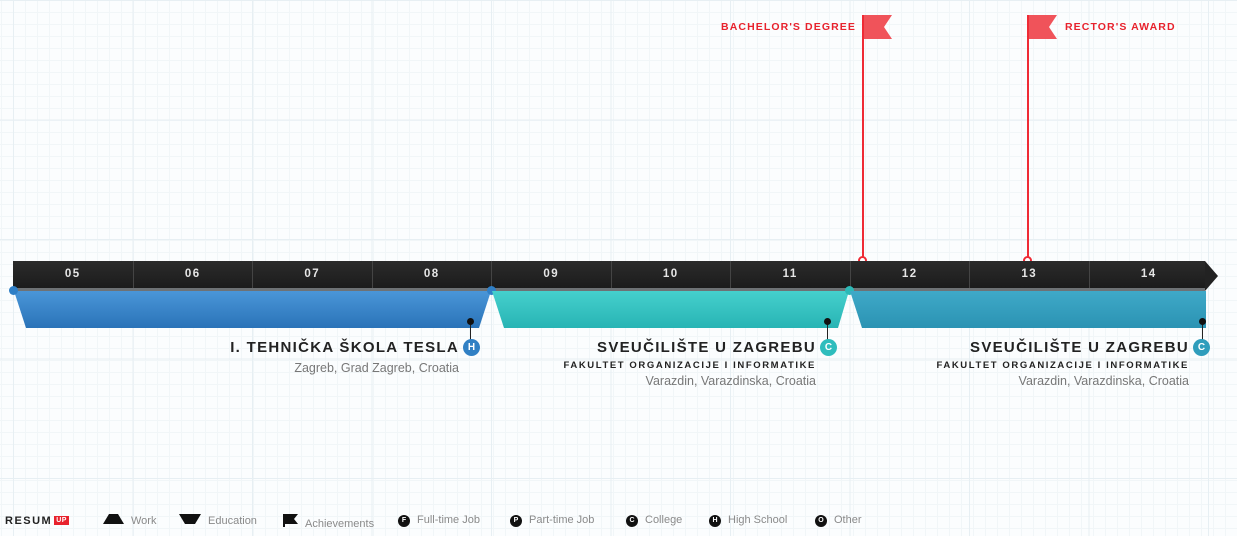  What do you see at coordinates (29, 521) in the screenshot?
I see `logo-text: RESUM` at bounding box center [29, 521].